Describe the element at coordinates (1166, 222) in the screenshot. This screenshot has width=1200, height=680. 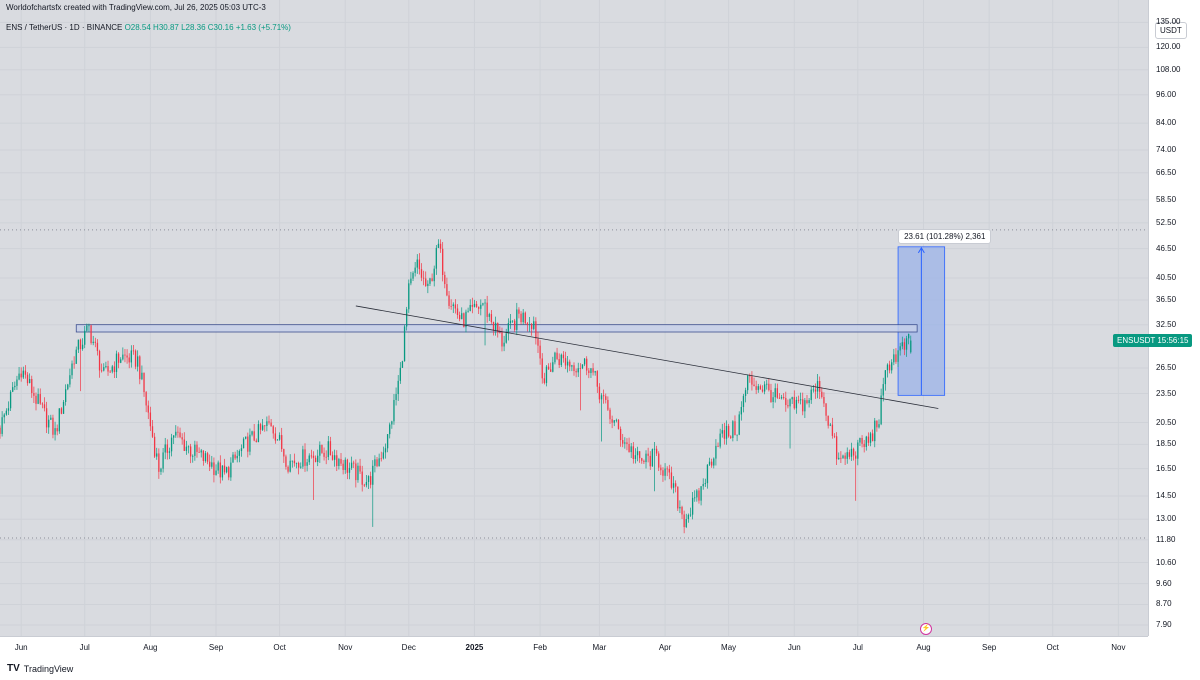
I see `price-label: 52.50` at that location.